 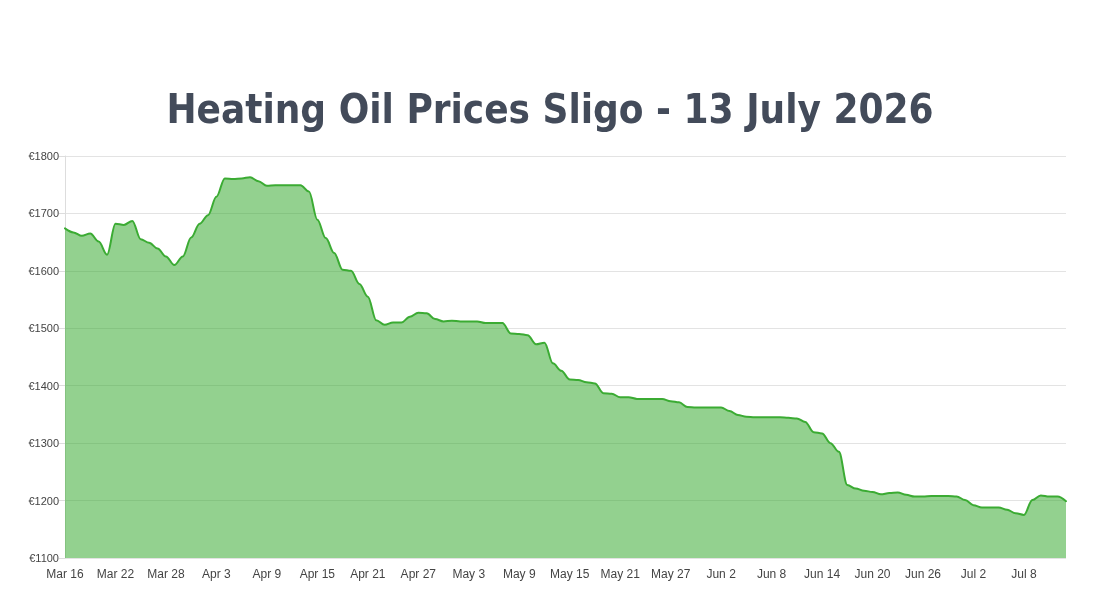 I want to click on x-tick-label: Jun 26, so click(x=923, y=574).